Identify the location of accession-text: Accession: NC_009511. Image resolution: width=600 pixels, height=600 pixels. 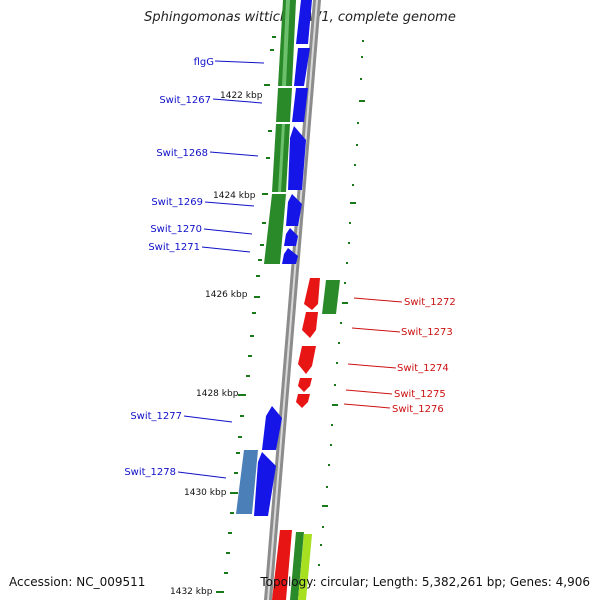
(77, 582).